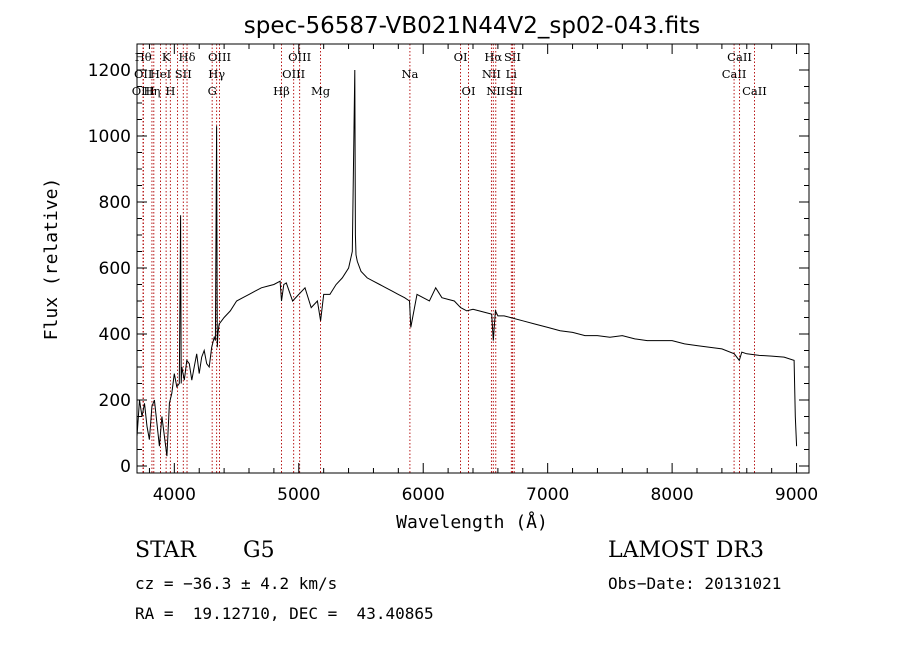  Describe the element at coordinates (187, 57) in the screenshot. I see `spectral-line-label: Hδ` at that location.